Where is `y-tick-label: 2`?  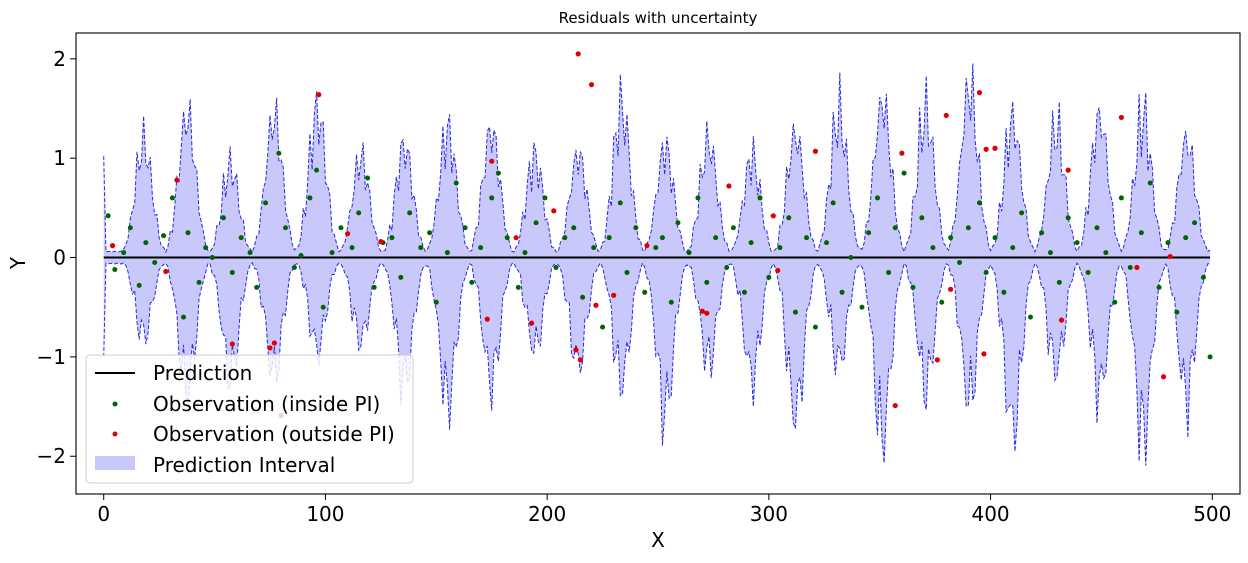 y-tick-label: 2 is located at coordinates (59, 59).